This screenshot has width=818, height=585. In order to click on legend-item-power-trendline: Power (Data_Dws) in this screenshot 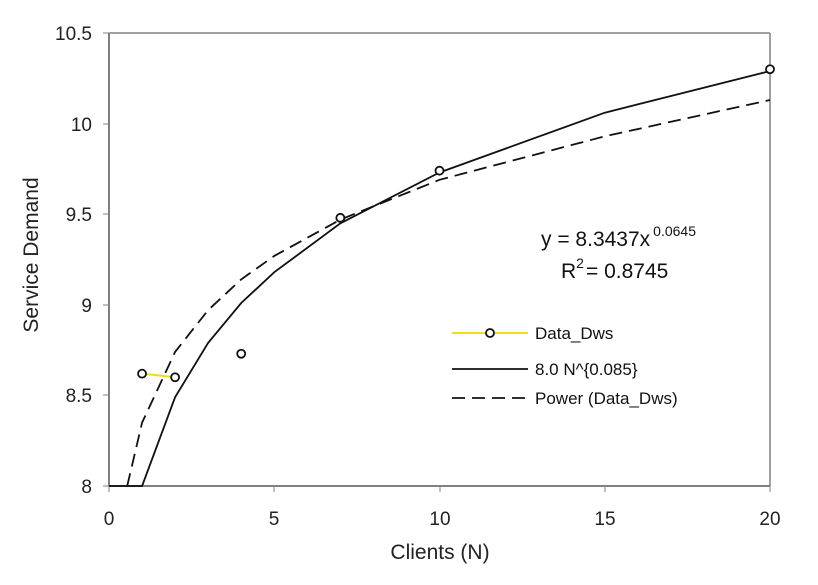, I will do `click(565, 398)`.